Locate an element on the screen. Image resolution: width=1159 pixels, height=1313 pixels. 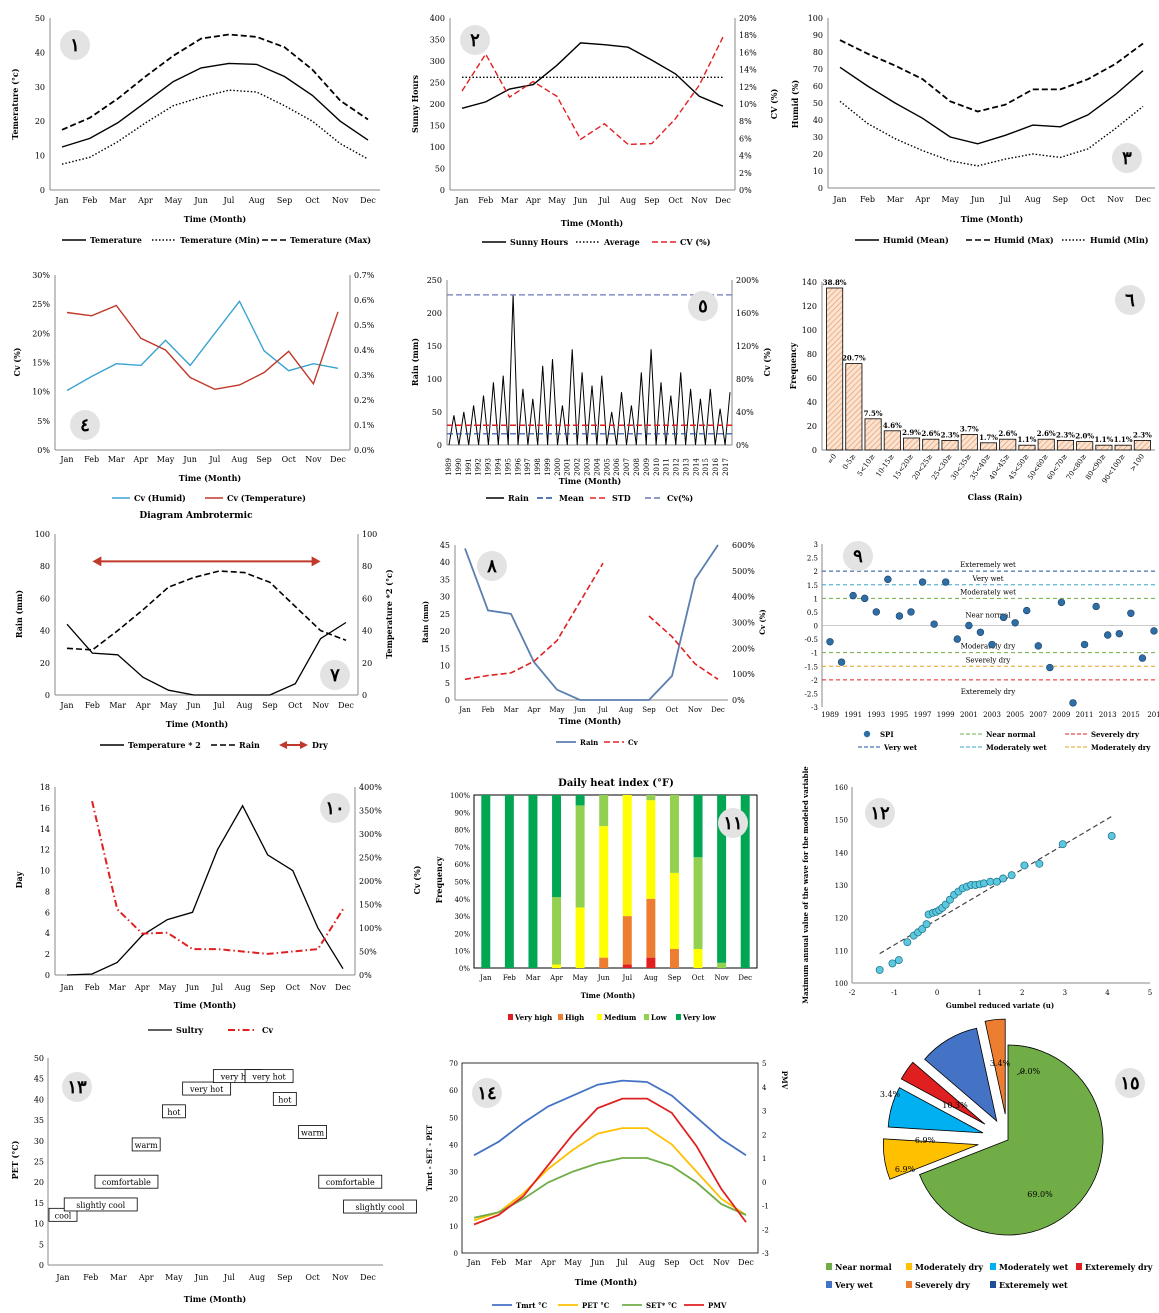
legend-label: Tmrt °C is located at coordinates (531, 1305).